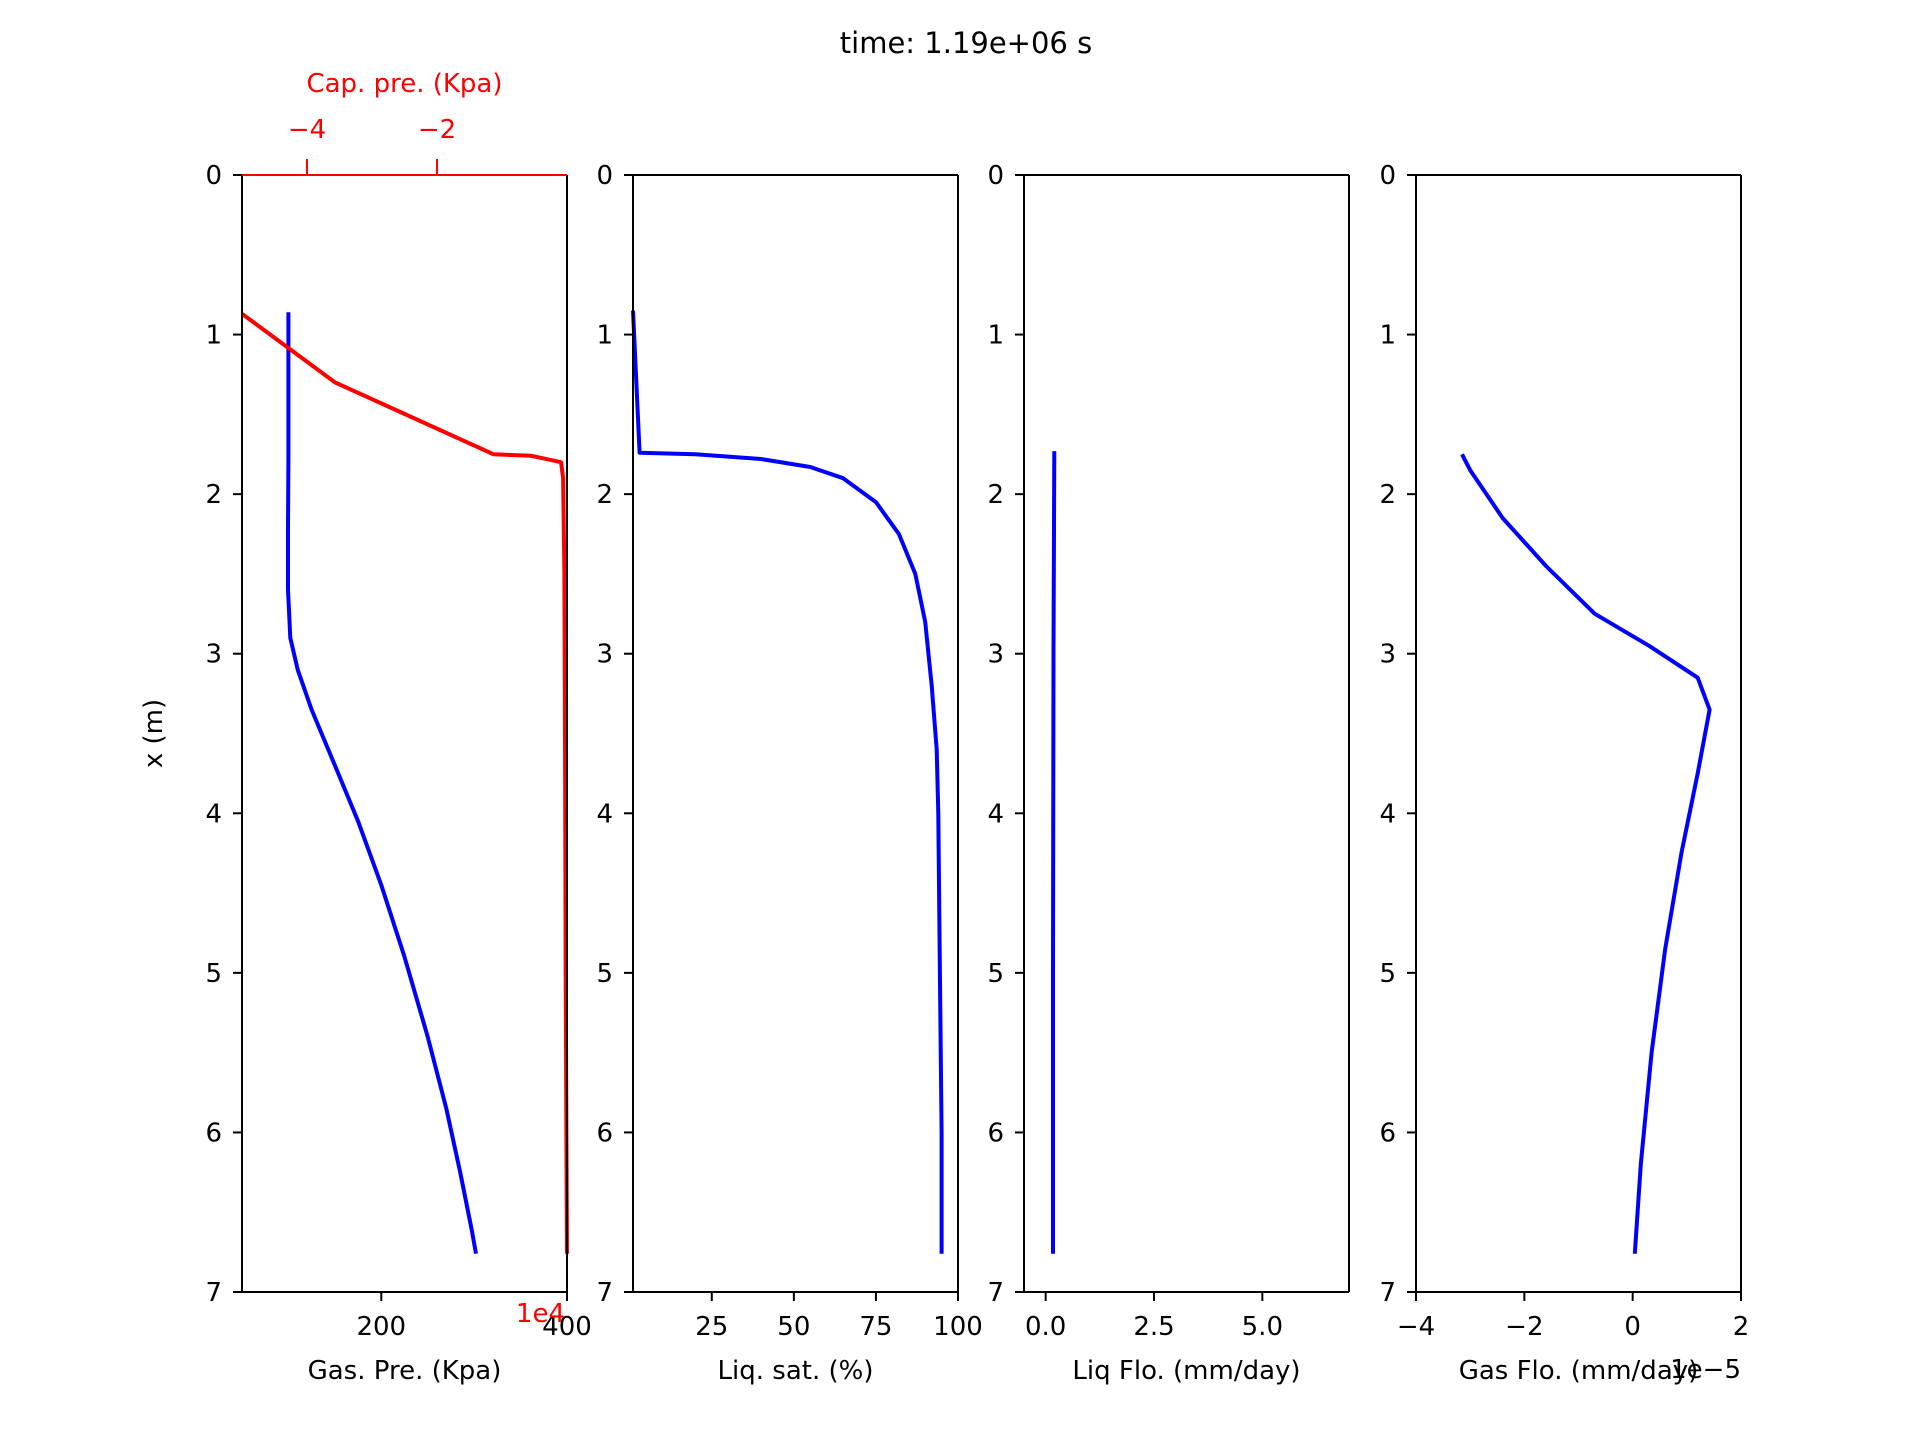  I want to click on top-x-offset-label: 1e4, so click(540, 1314).